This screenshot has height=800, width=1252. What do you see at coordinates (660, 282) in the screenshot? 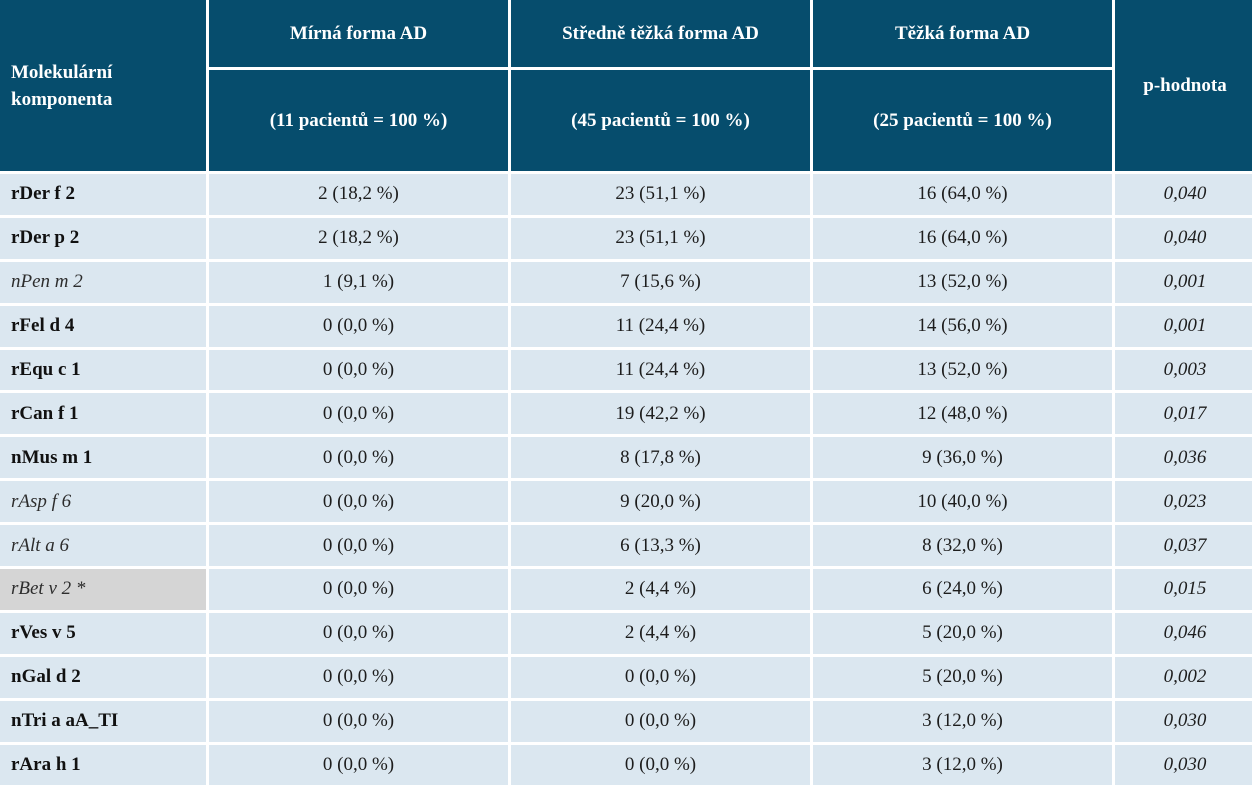
I see `moderate-cell: 7 (15,6 %)` at bounding box center [660, 282].